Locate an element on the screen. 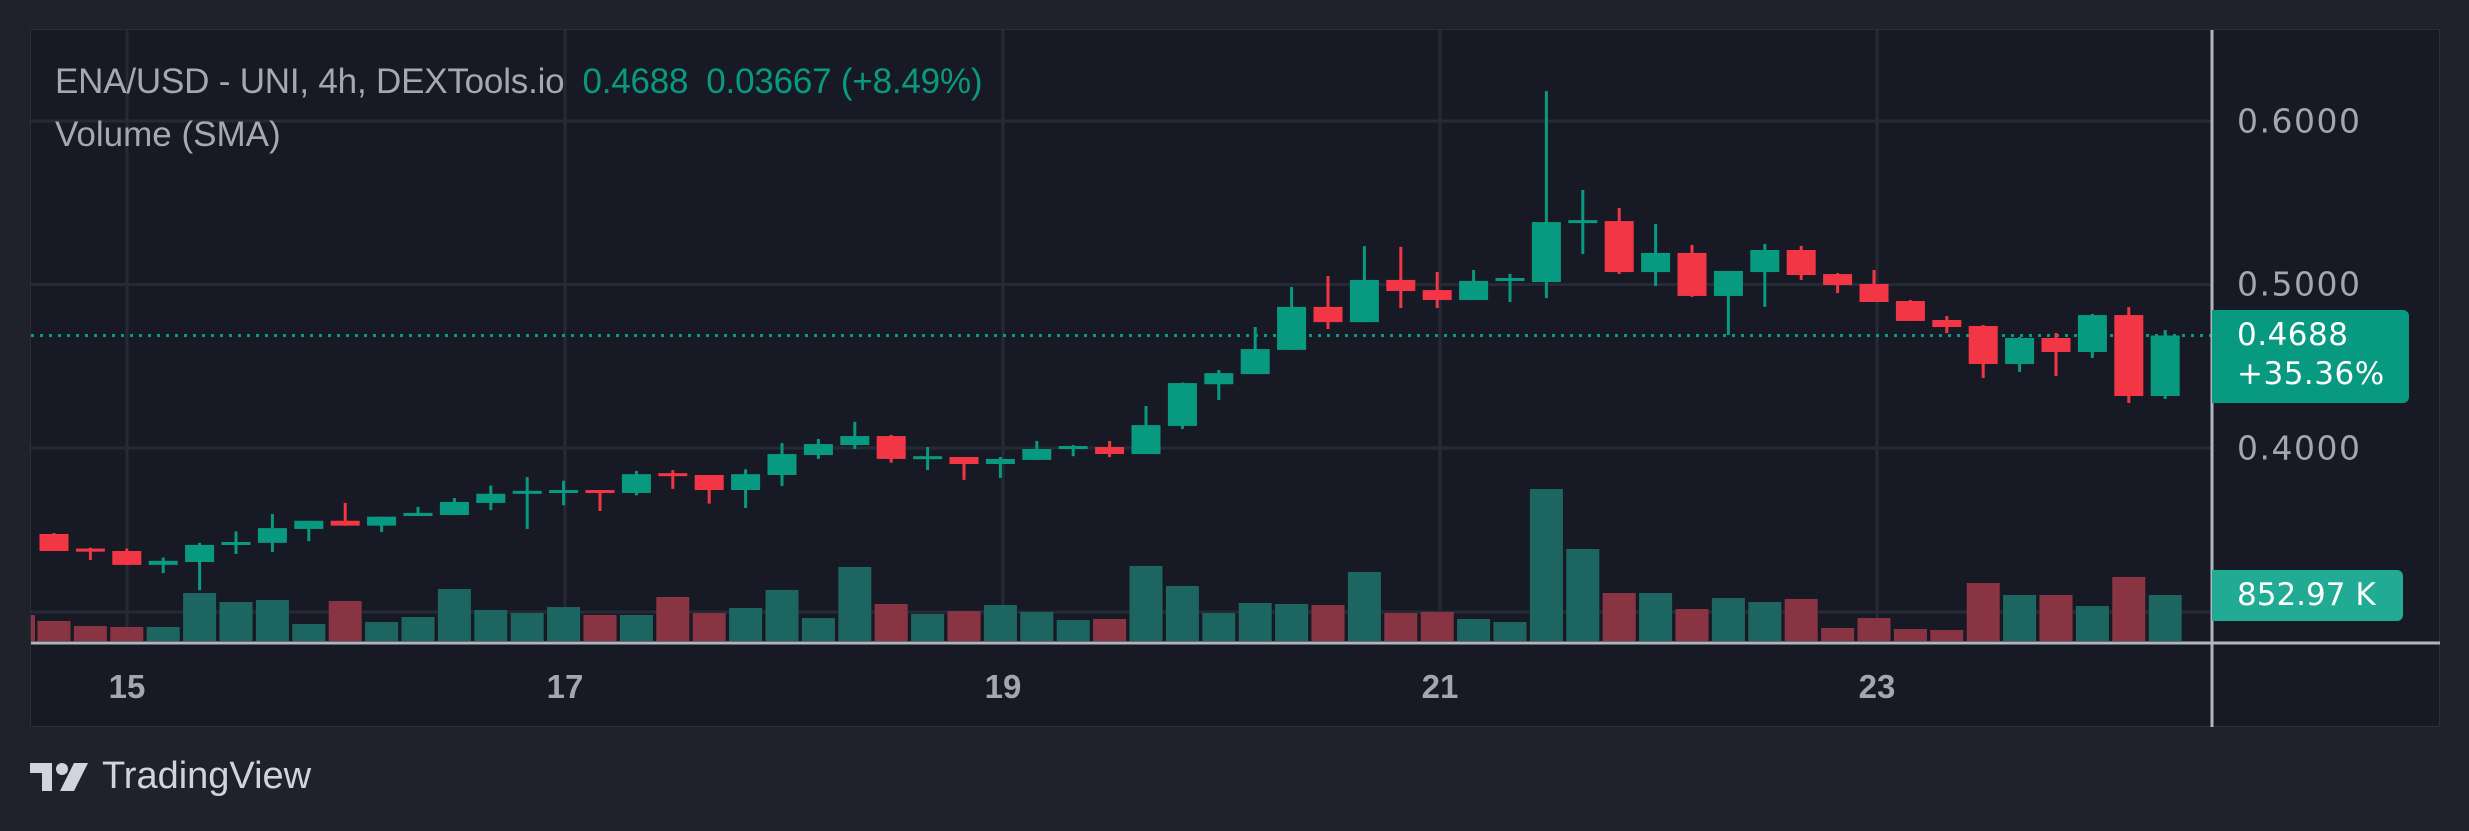 Image resolution: width=2469 pixels, height=831 pixels. time-tick-19: 19 is located at coordinates (1003, 686).